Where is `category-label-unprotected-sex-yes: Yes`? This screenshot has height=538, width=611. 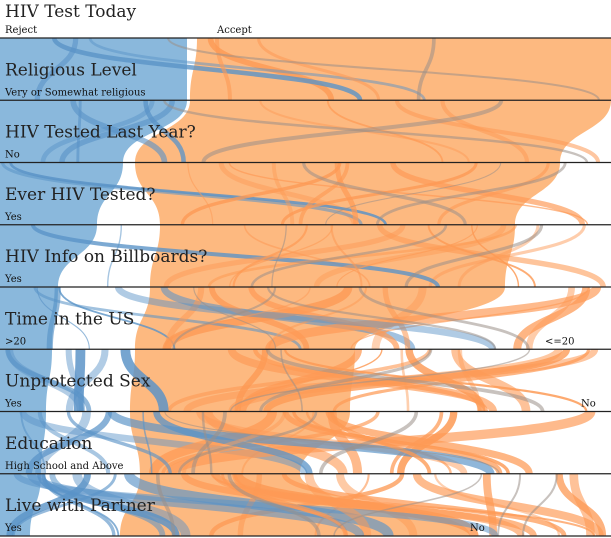
category-label-unprotected-sex-yes: Yes is located at coordinates (13, 404).